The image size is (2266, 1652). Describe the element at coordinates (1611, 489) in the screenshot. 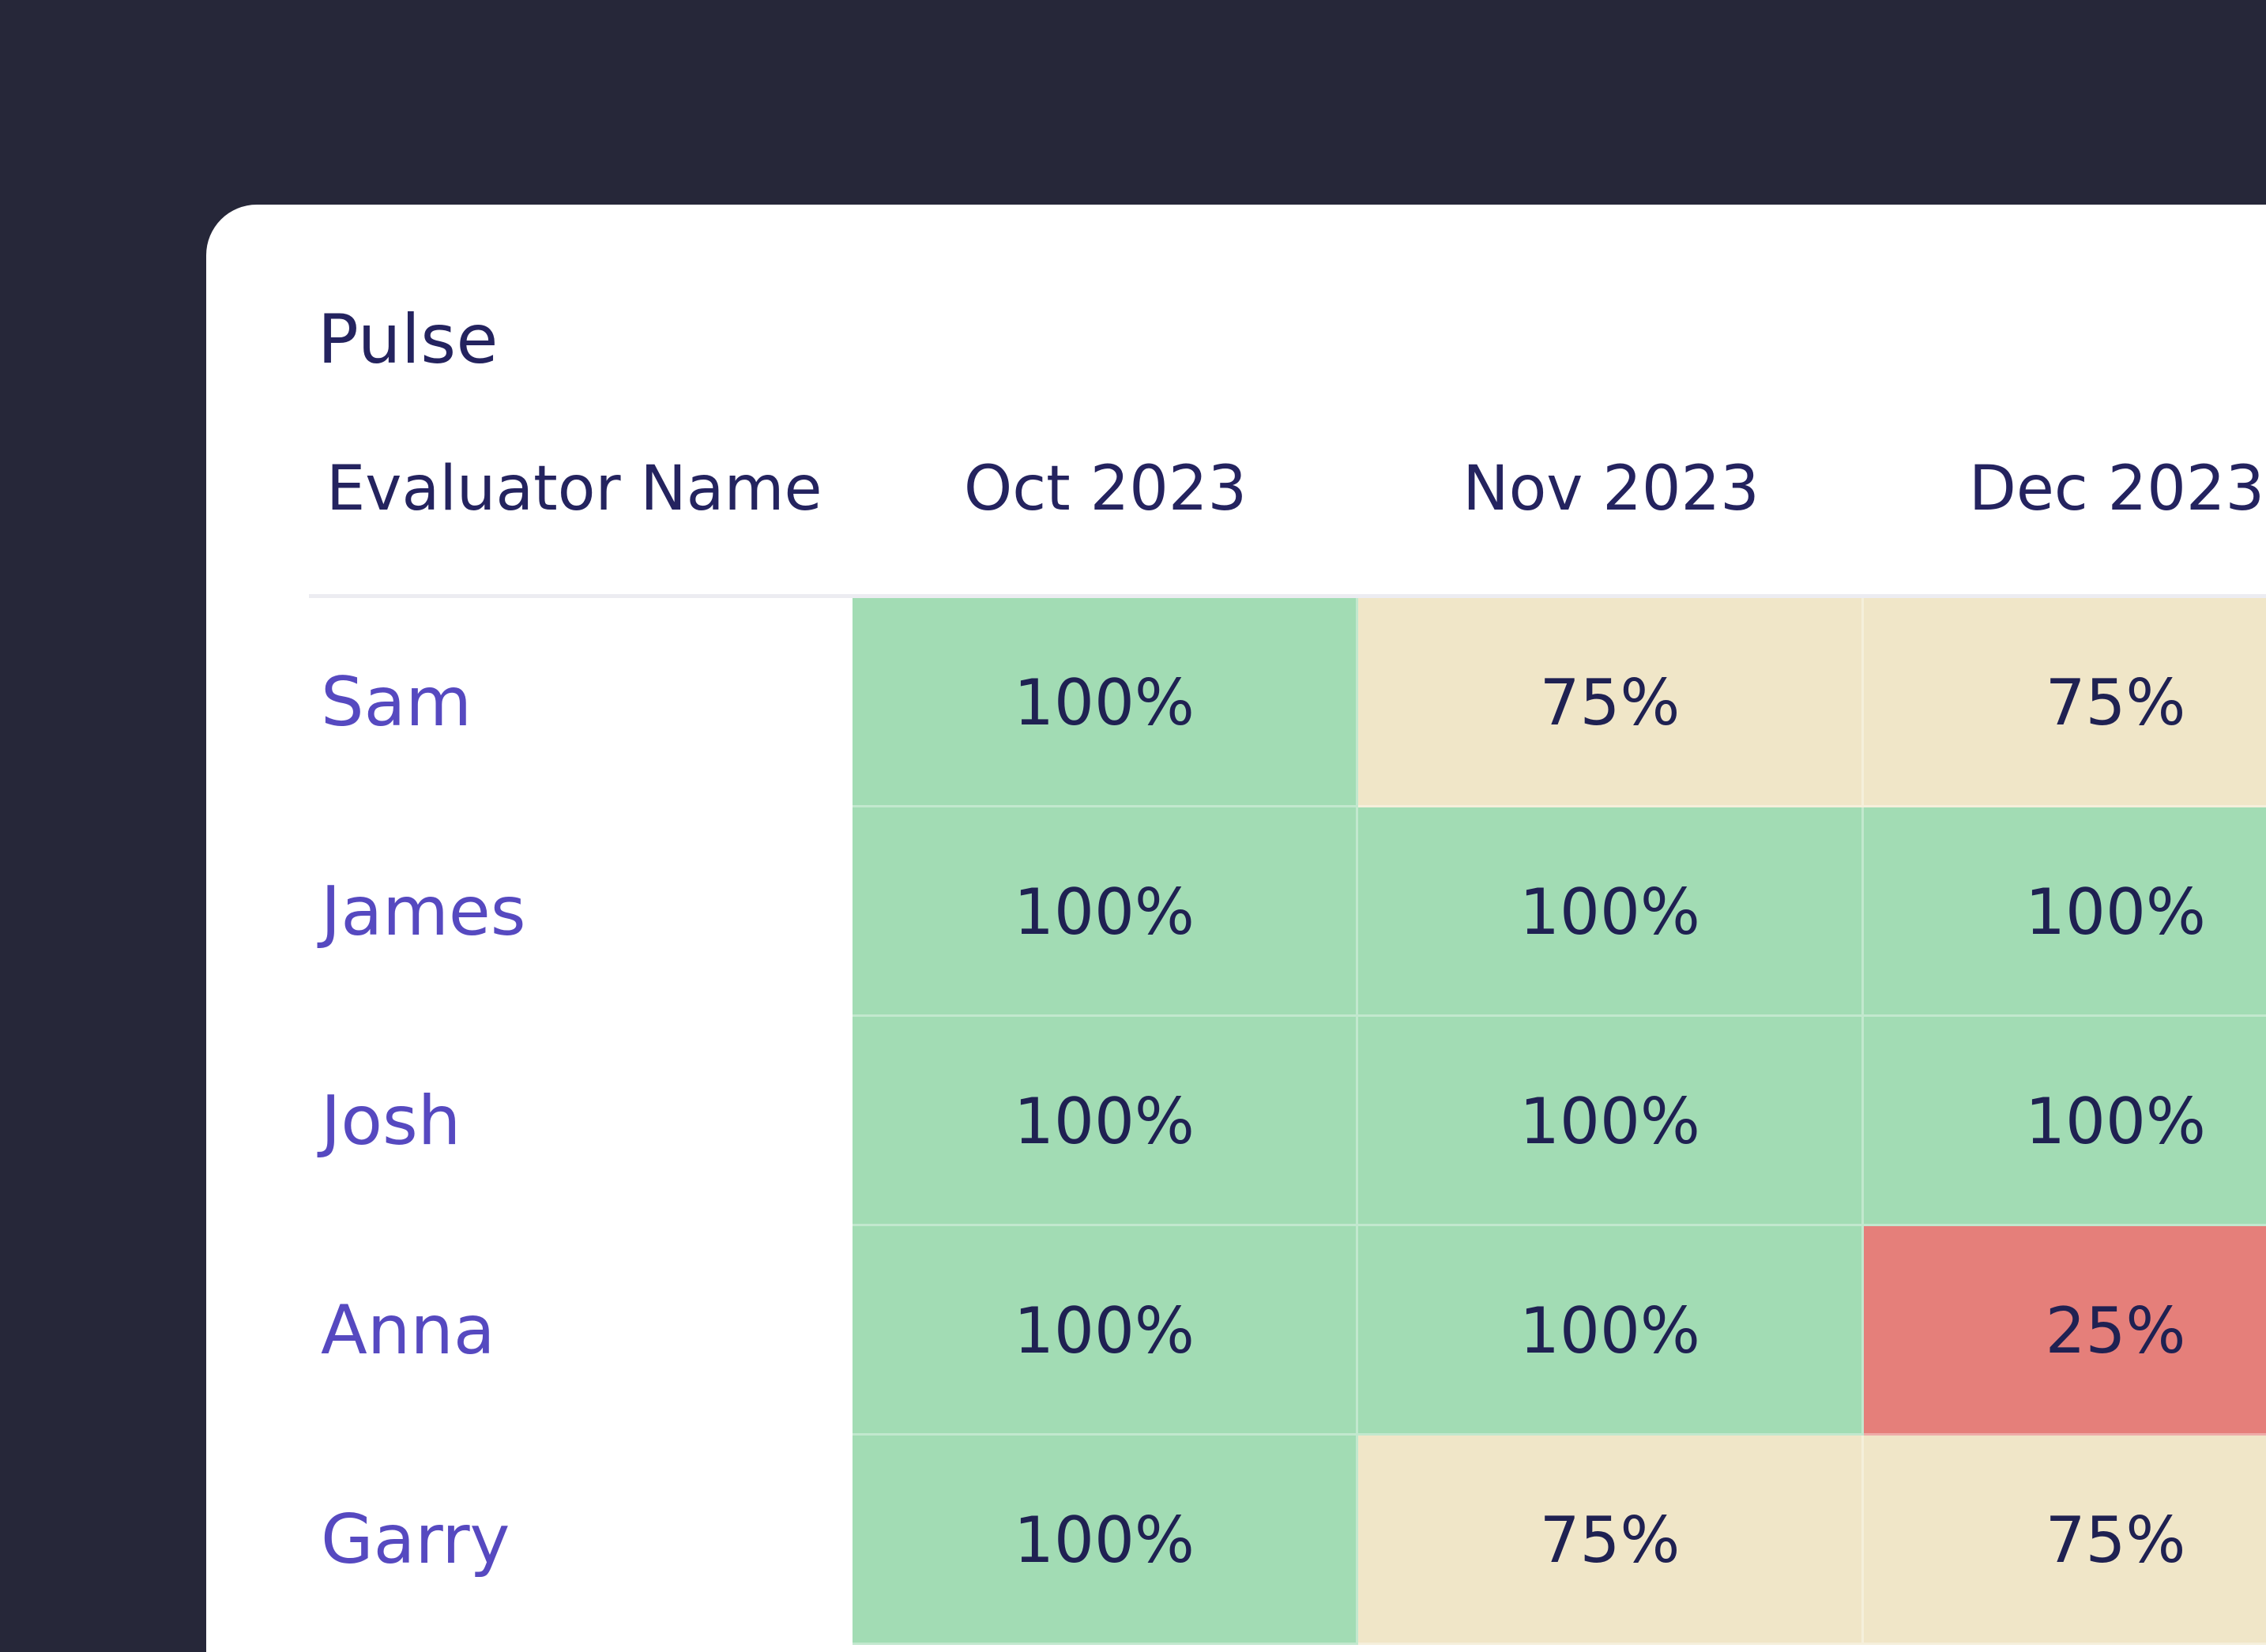

I see `column-header-nov-2023: Nov 2023` at that location.